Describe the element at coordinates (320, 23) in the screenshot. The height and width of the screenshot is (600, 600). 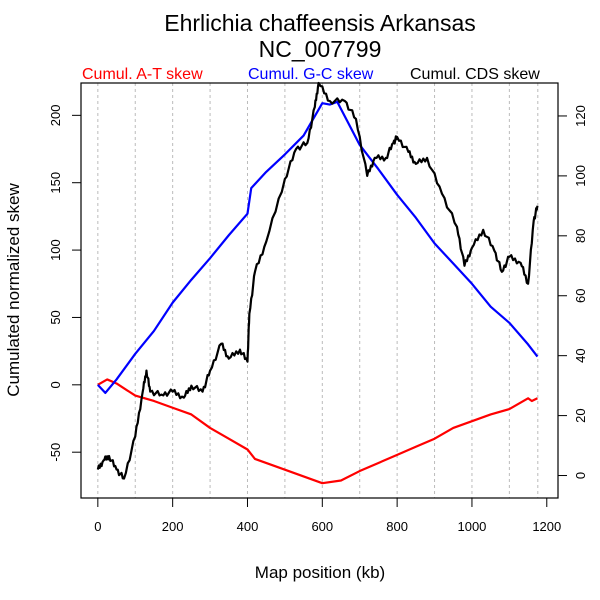
I see `chart-title: Ehrlichia chaffeensis Arkansas` at that location.